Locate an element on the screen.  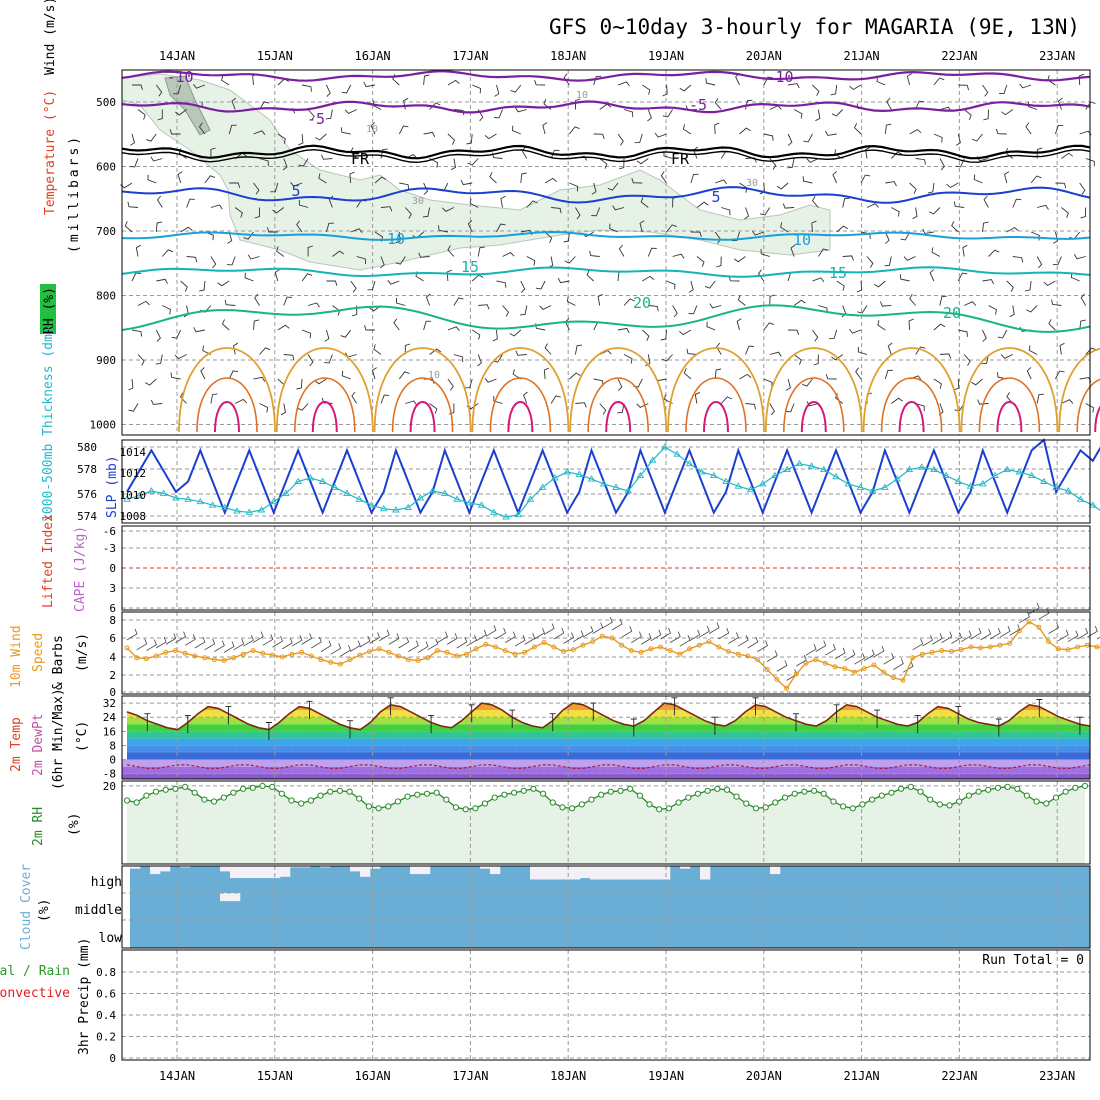
tick-label: 16 is located at coordinates (109, 731).